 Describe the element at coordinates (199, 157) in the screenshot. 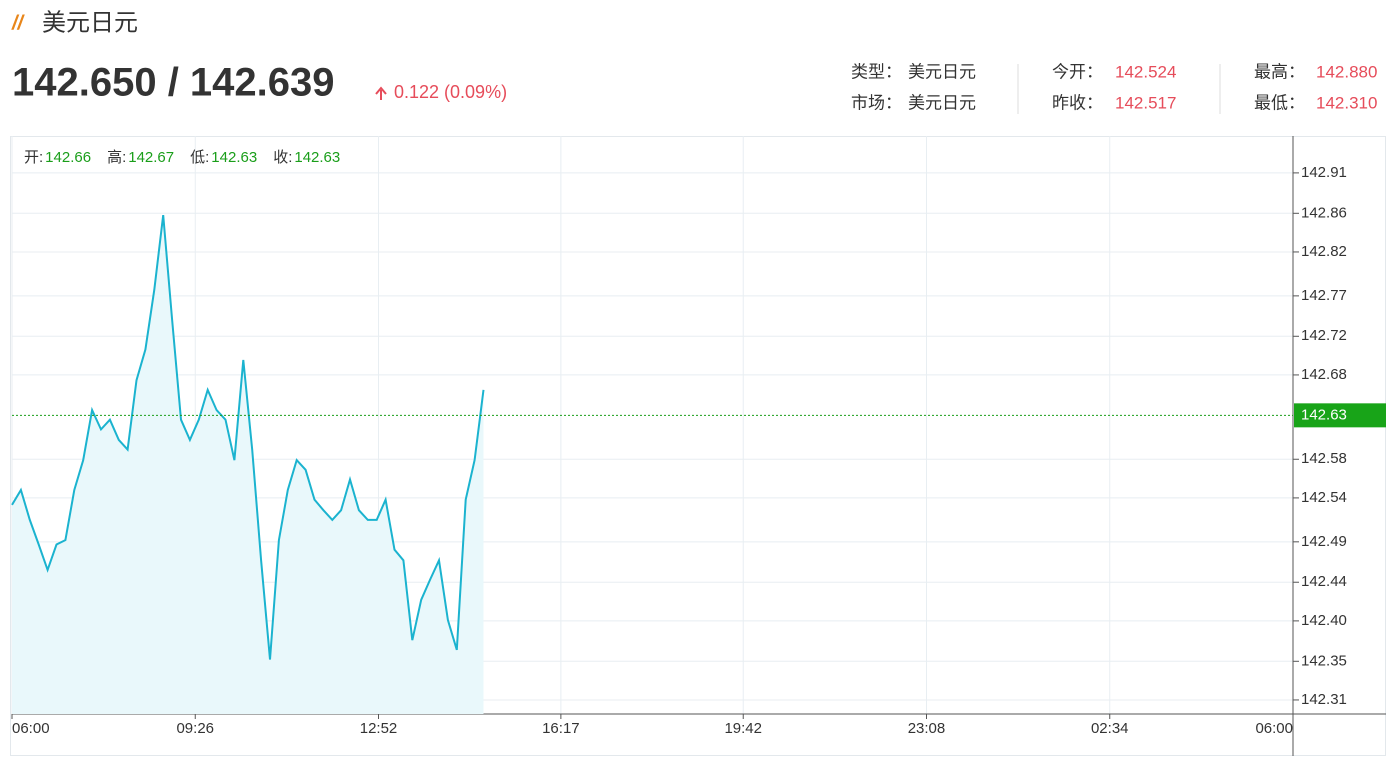

I see `ohlc-label: 低:` at that location.